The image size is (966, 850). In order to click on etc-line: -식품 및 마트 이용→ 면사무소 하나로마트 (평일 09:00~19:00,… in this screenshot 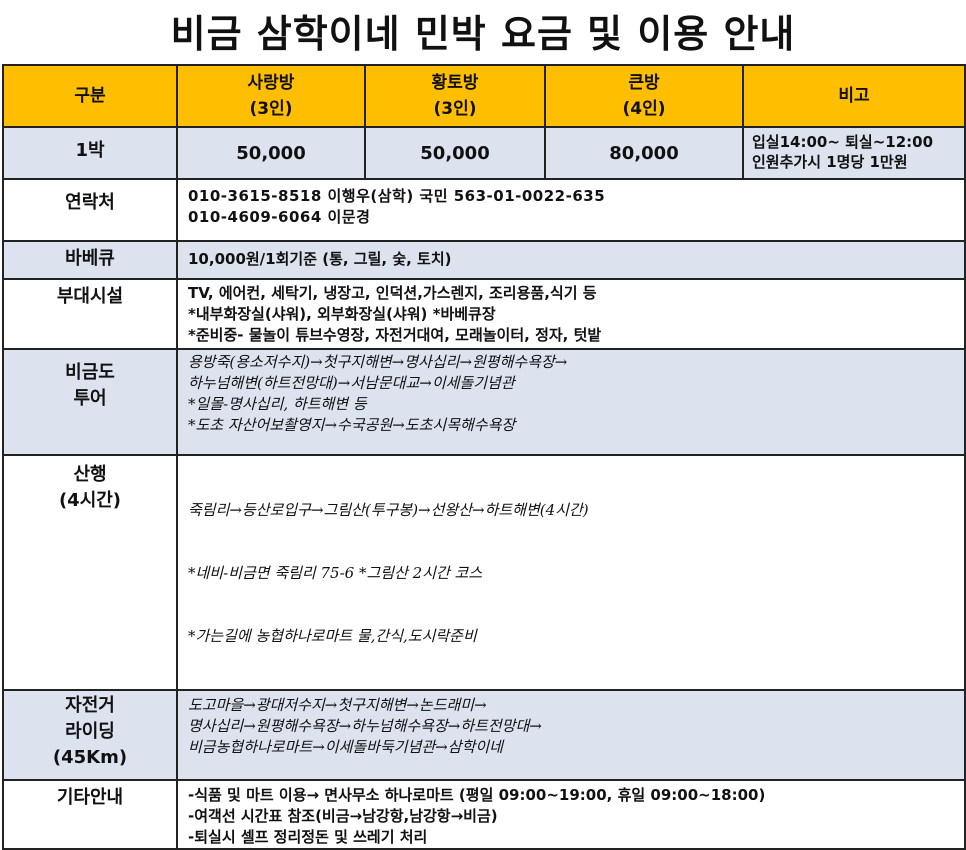, I will do `click(477, 795)`.